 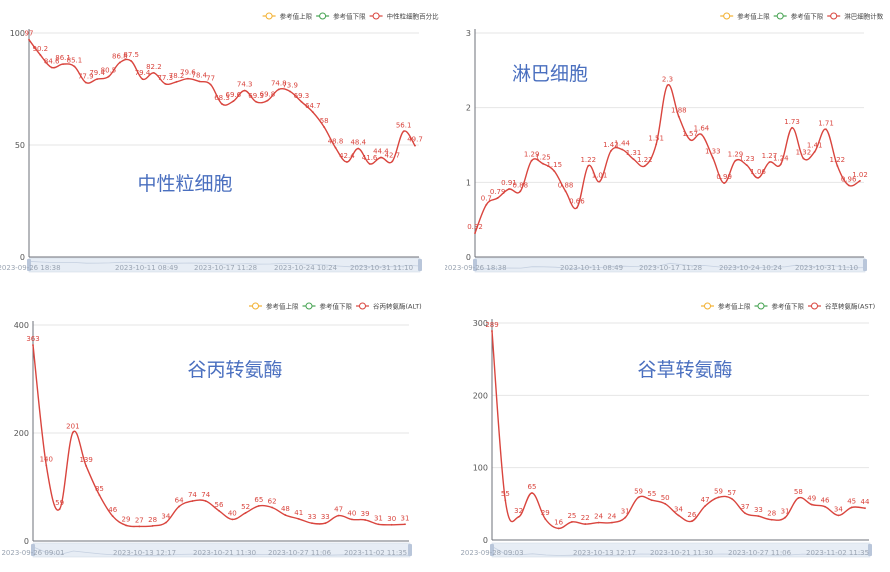 What do you see at coordinates (771, 514) in the screenshot?
I see `data-label: 28` at bounding box center [771, 514].